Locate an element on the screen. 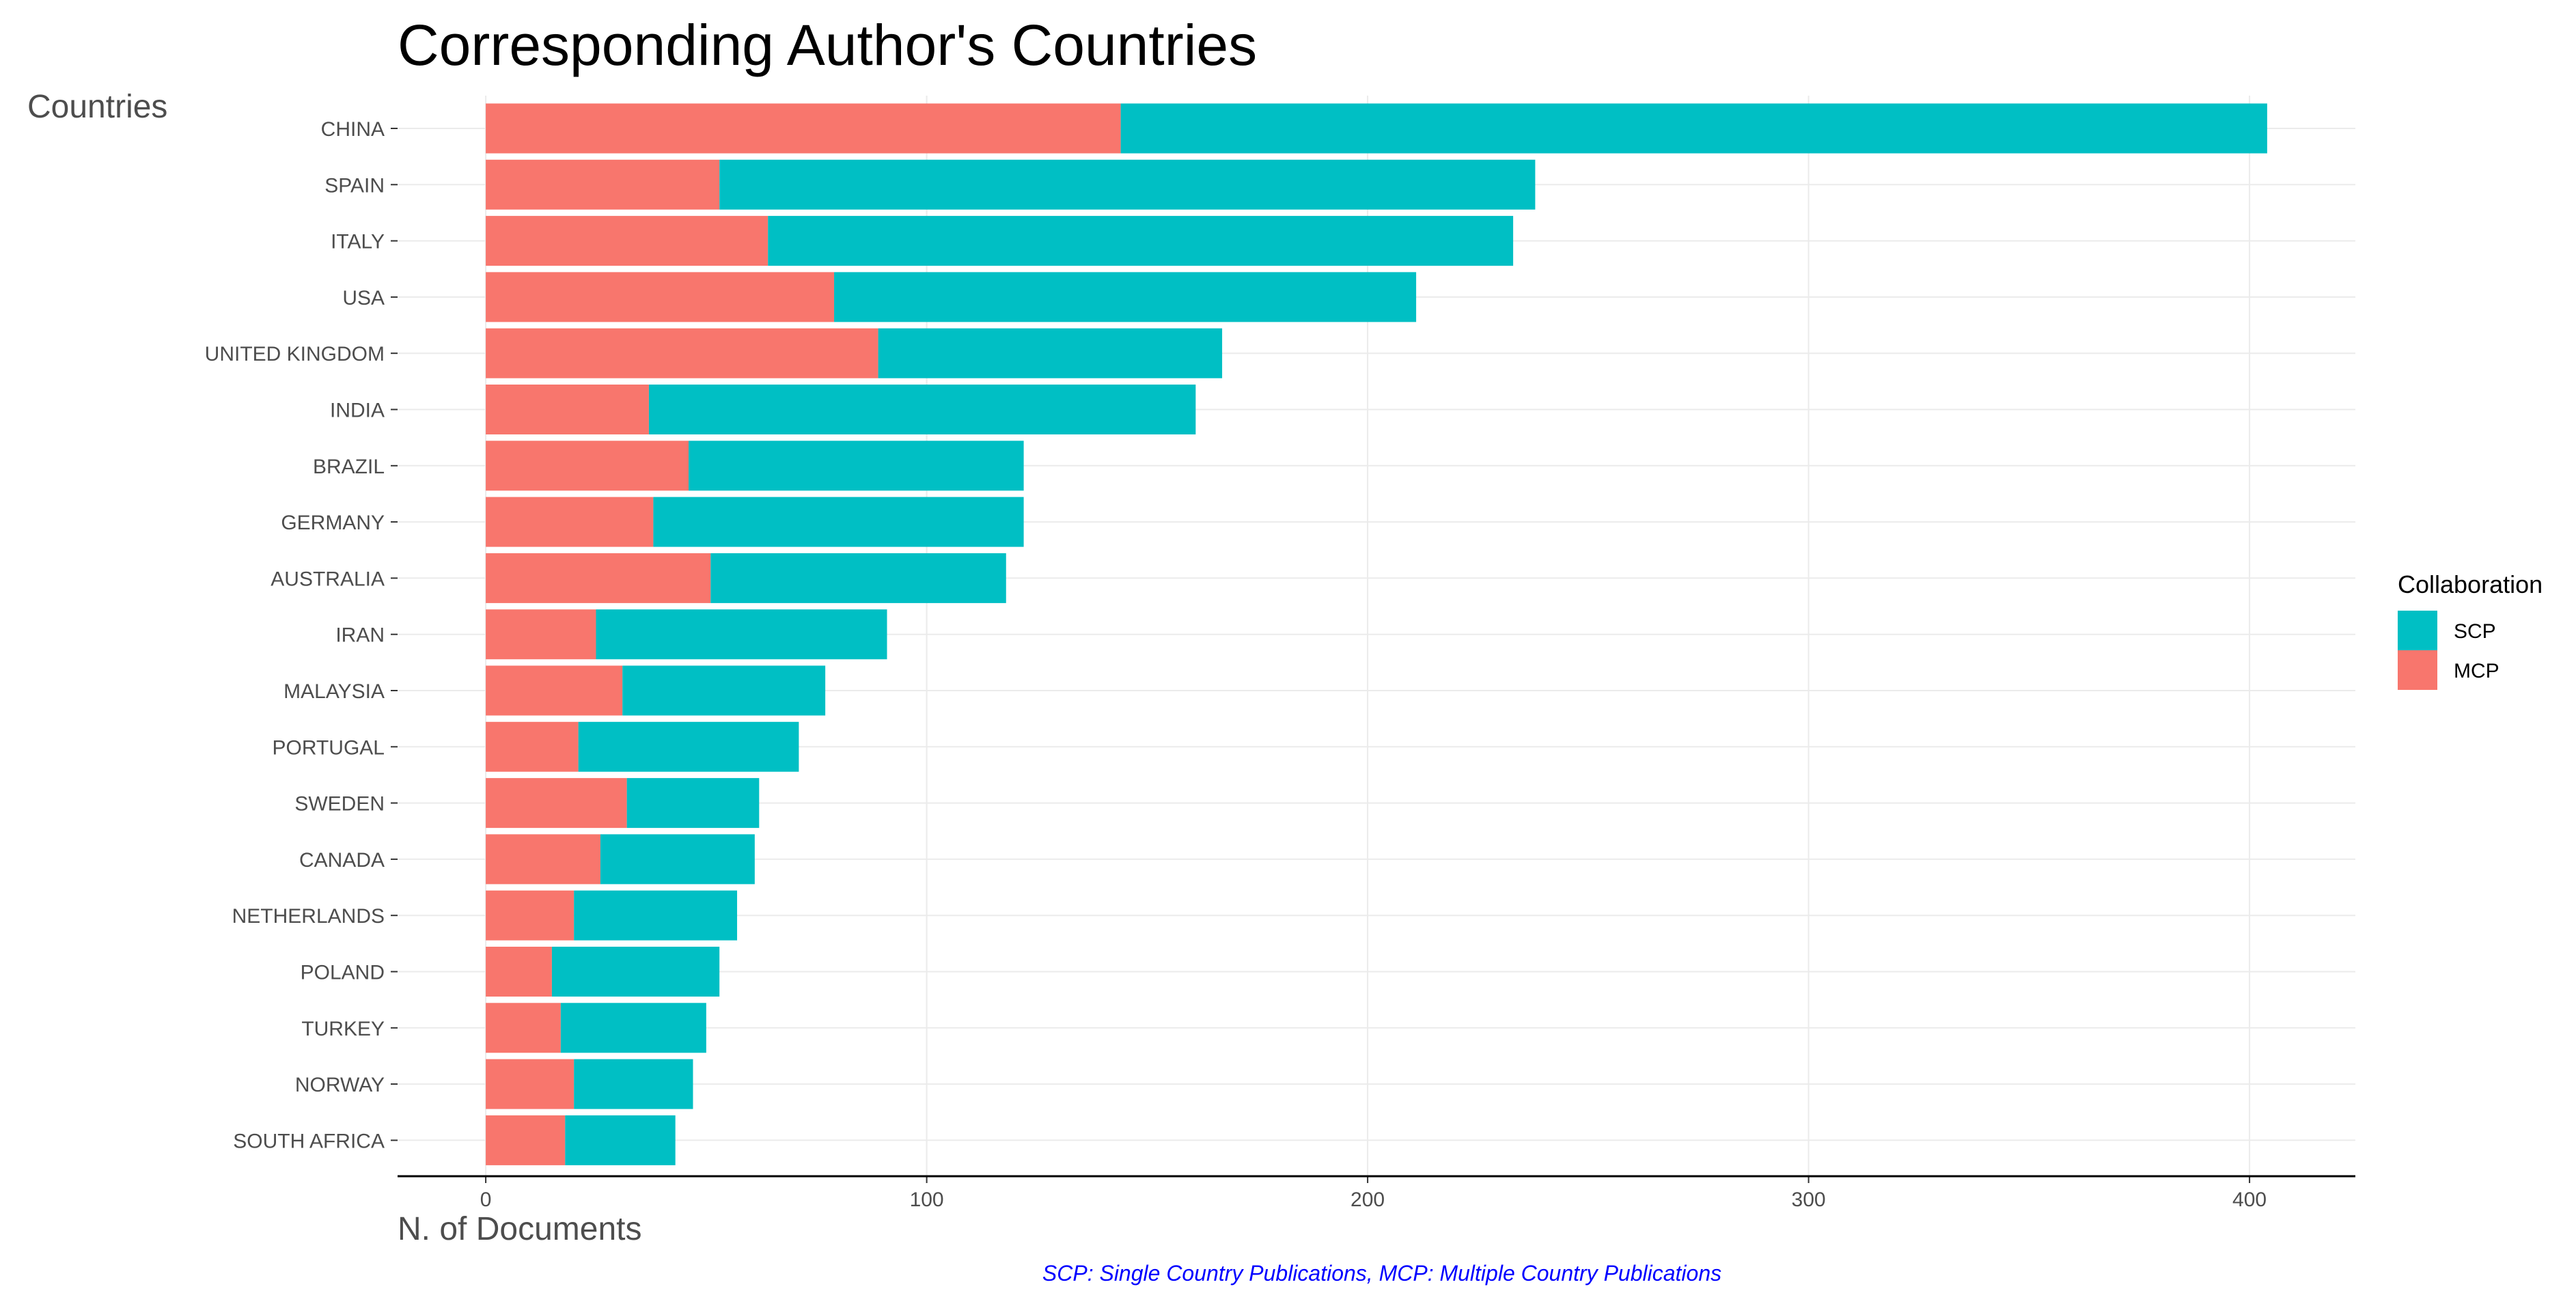  y-tick-label: MALAYSIA is located at coordinates (334, 692).